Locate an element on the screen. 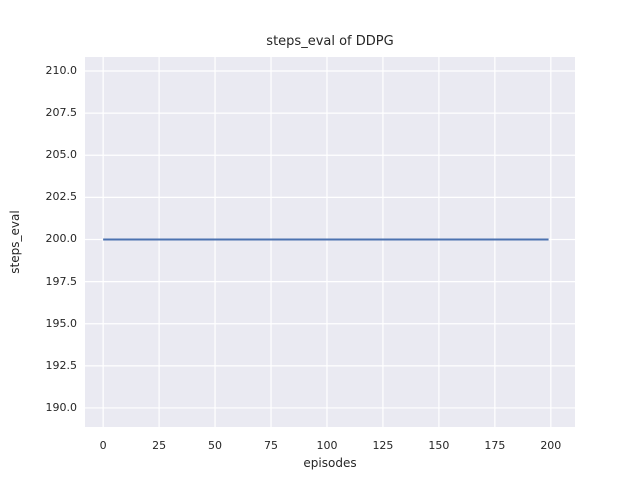 Image resolution: width=640 pixels, height=480 pixels. y-tick-label: 202.5 is located at coordinates (61, 197).